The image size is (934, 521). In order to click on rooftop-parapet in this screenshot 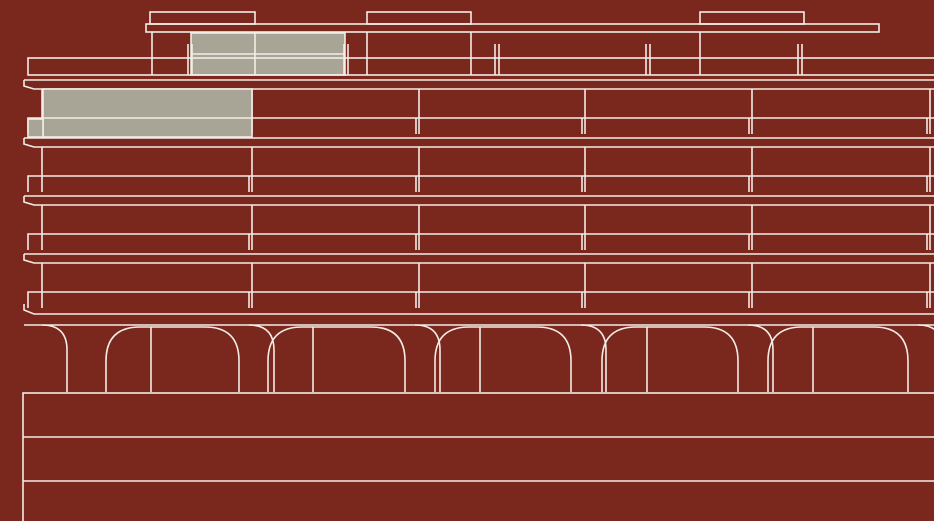, I will do `click(480, 66)`.